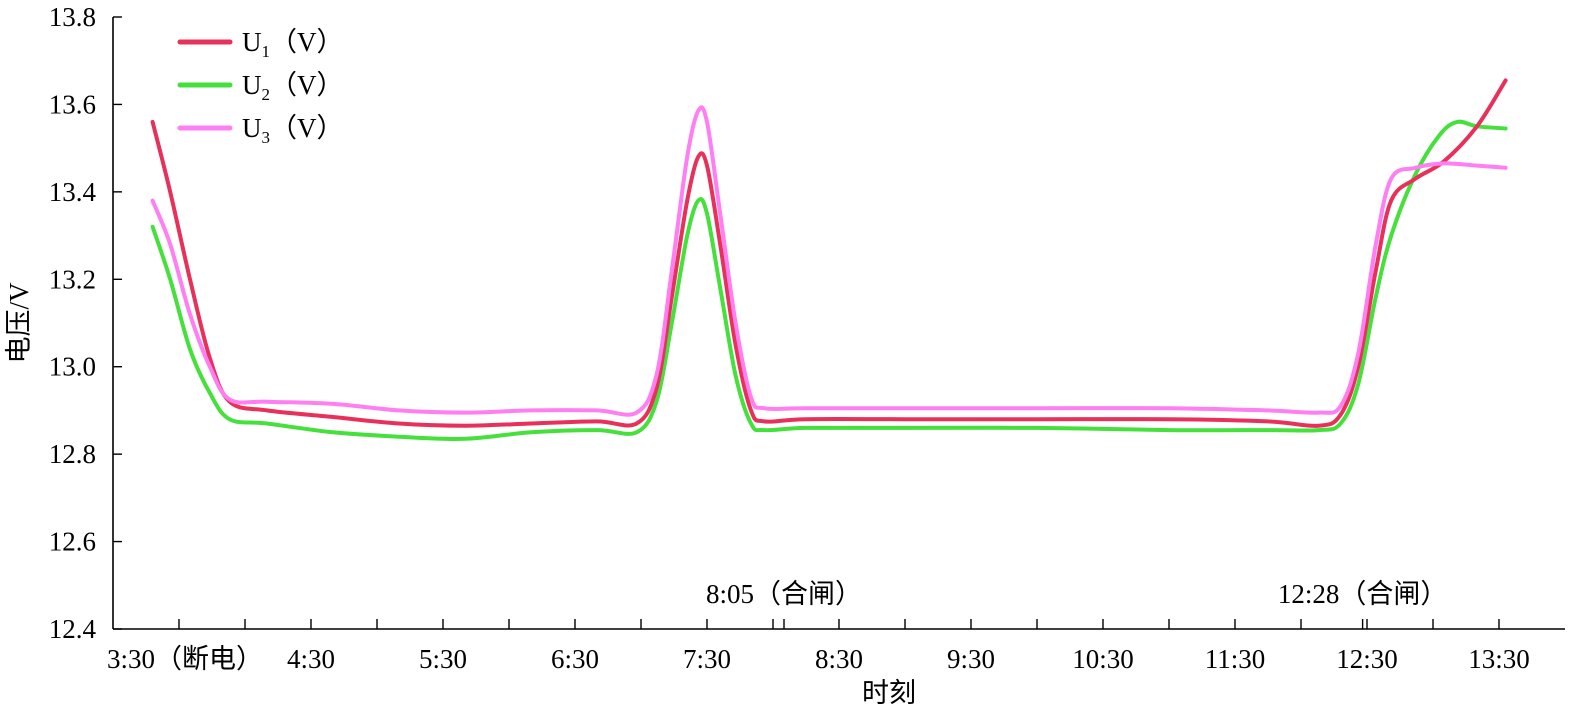 Image resolution: width=1573 pixels, height=711 pixels. I want to click on legend-label-u3: U3（V）, so click(293, 130).